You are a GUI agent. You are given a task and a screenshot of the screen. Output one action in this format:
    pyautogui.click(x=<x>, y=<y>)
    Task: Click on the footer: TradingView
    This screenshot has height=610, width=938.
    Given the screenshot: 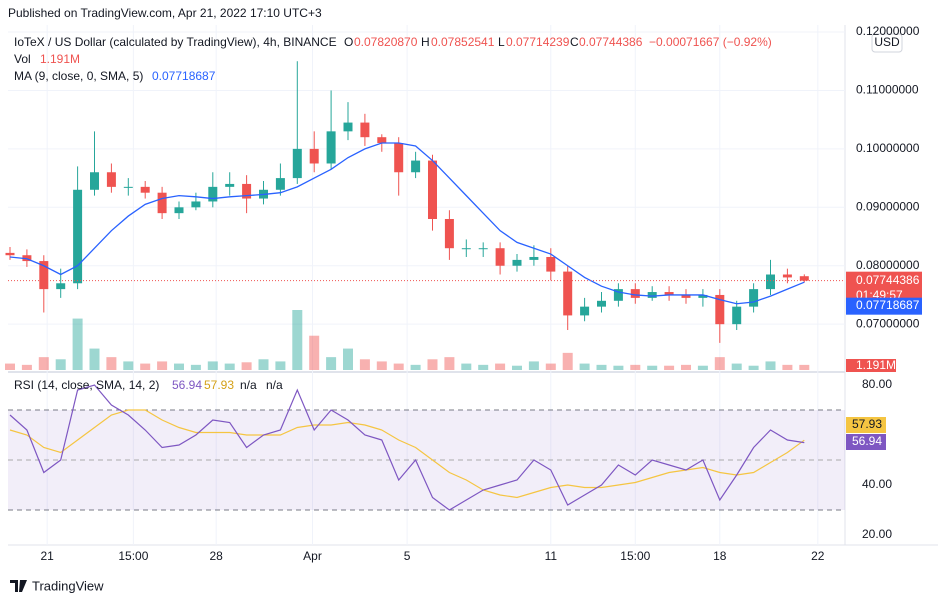 What is the action you would take?
    pyautogui.click(x=57, y=585)
    